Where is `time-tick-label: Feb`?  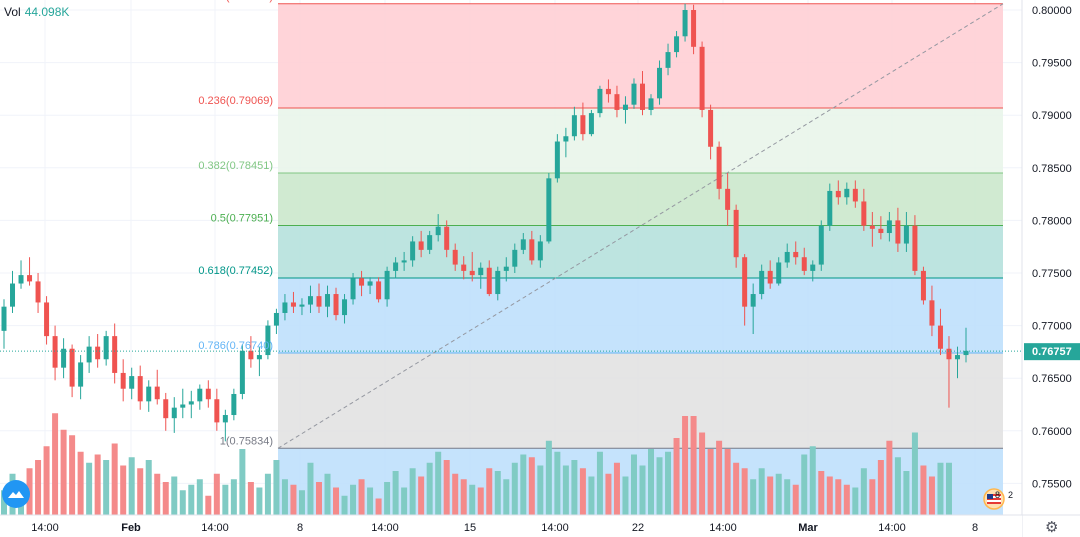
time-tick-label: Feb is located at coordinates (131, 528).